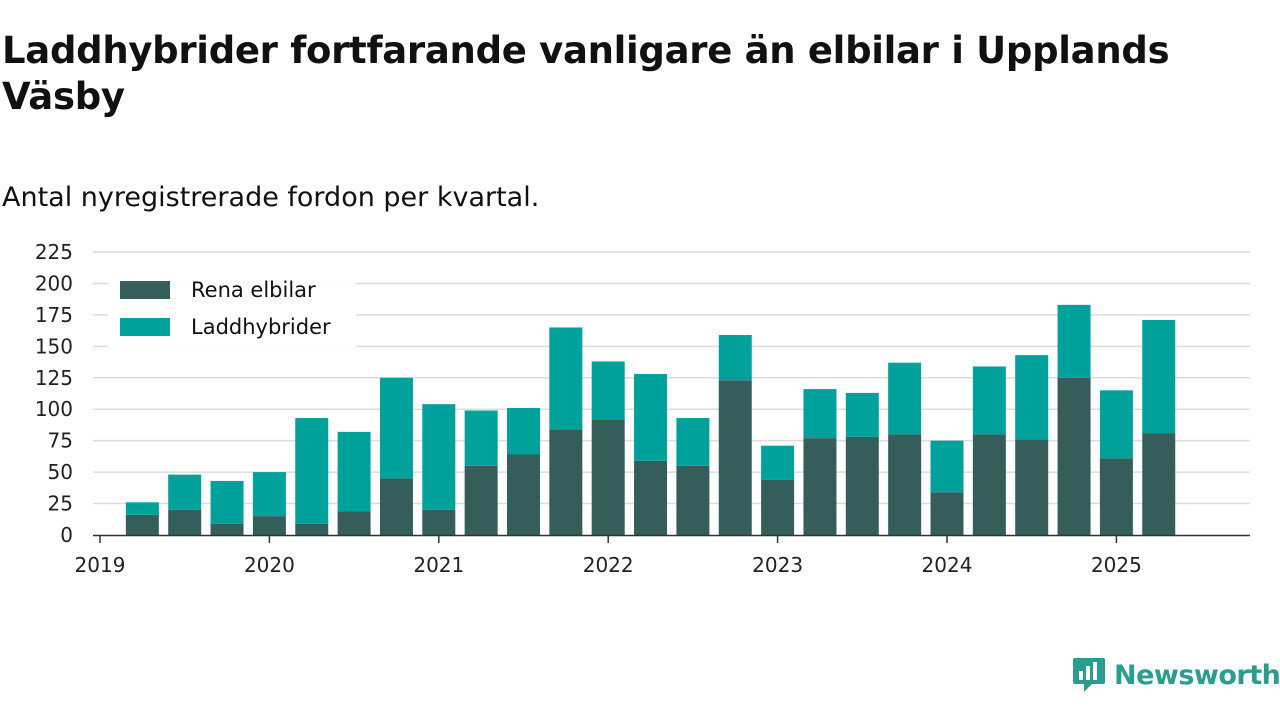 Image resolution: width=1280 pixels, height=720 pixels. Describe the element at coordinates (1116, 565) in the screenshot. I see `x-tick-label: 2025` at that location.